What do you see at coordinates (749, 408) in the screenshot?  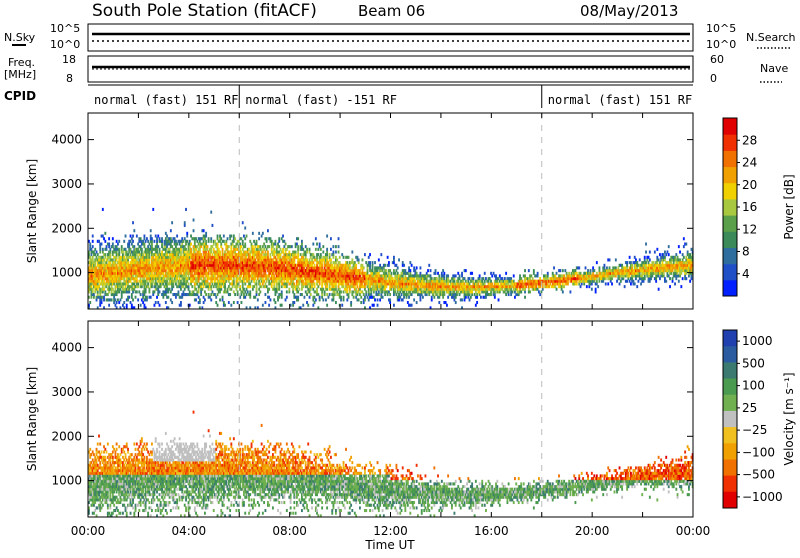 I see `colorbar-tick-label: 25` at bounding box center [749, 408].